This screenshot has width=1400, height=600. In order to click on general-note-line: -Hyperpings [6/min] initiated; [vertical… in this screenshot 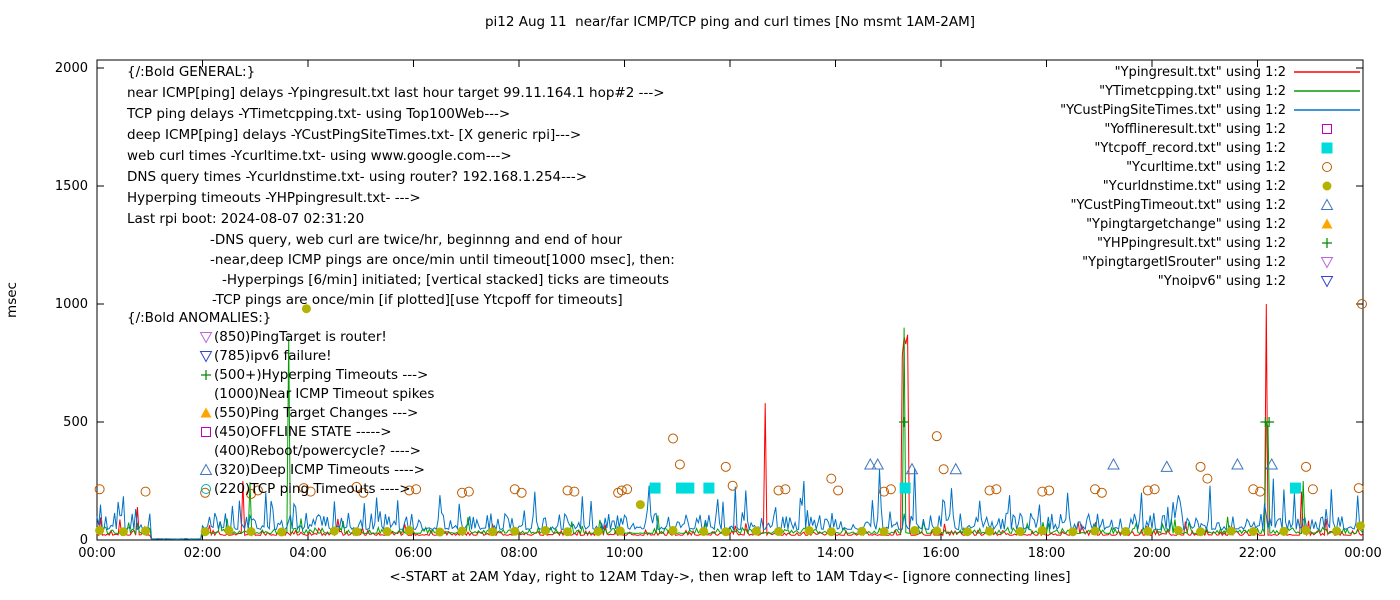, I will do `click(445, 280)`.